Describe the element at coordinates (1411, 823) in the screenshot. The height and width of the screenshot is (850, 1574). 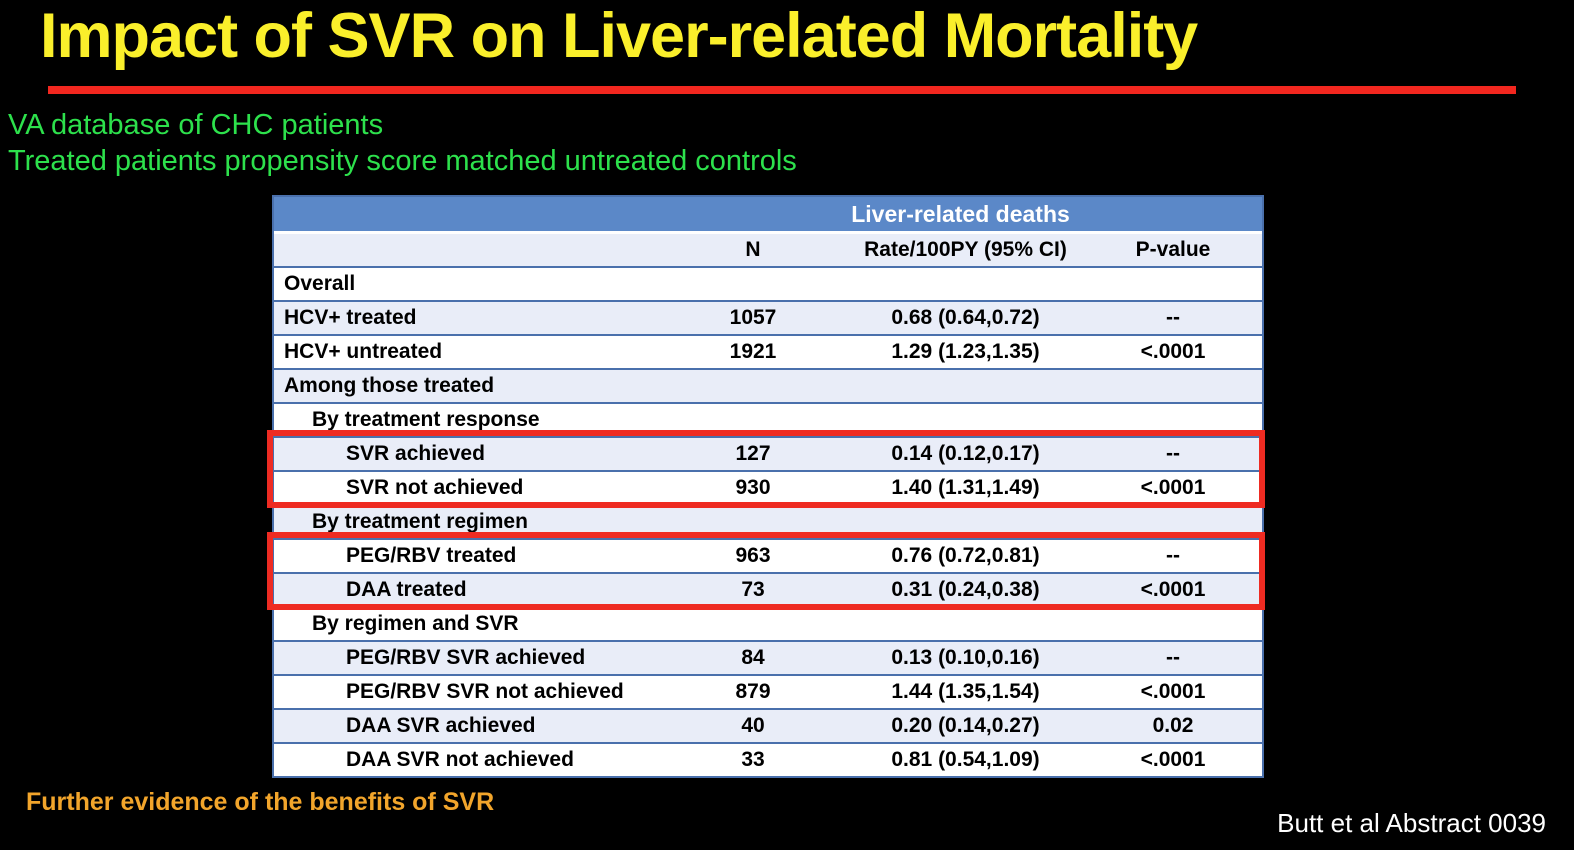
I see `citation: Butt et al Abstract 0039` at that location.